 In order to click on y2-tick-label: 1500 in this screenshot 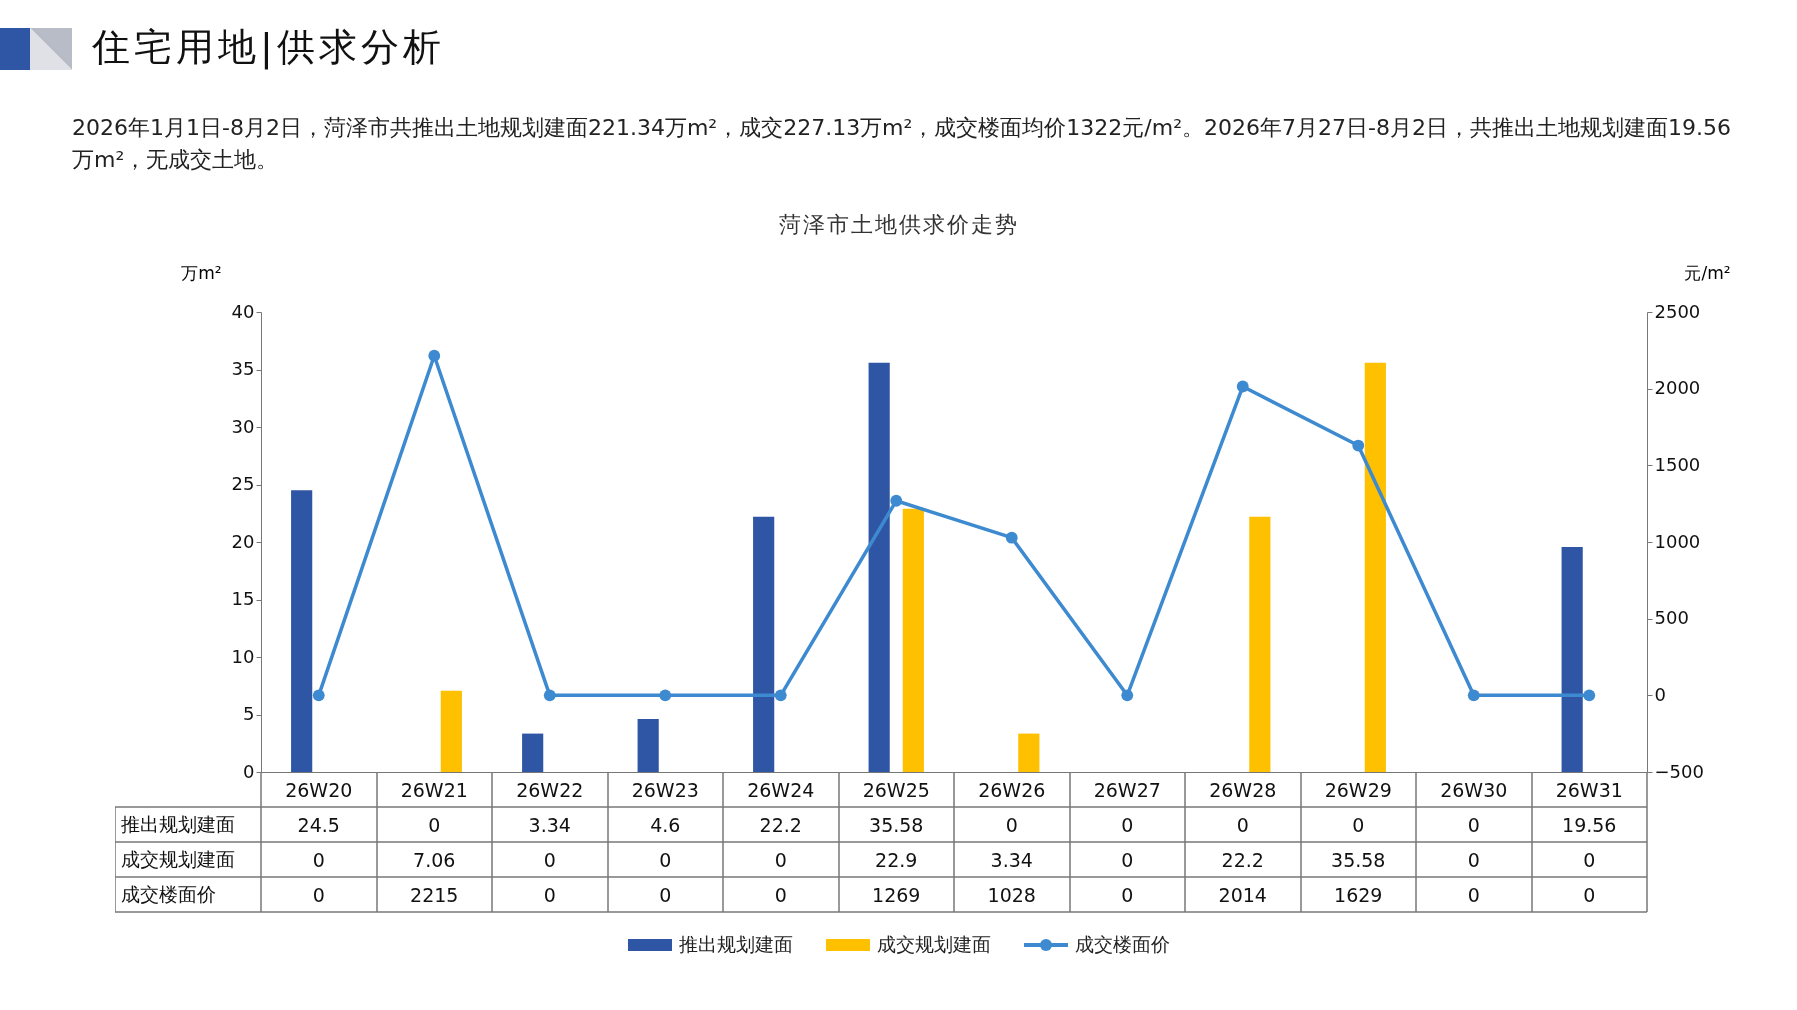, I will do `click(1677, 464)`.